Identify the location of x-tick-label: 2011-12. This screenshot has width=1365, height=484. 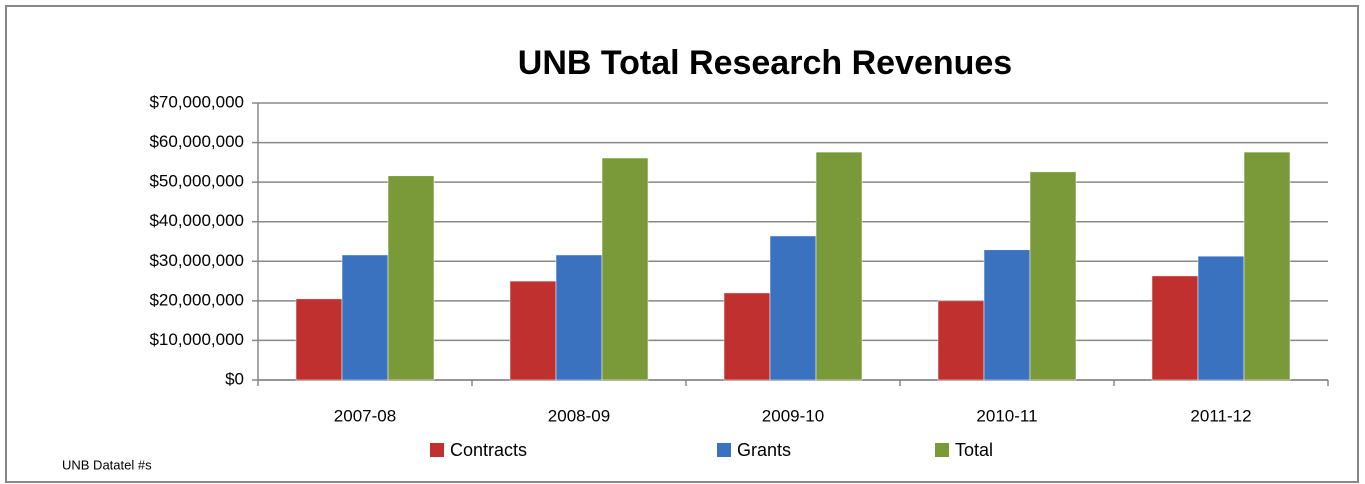
(1220, 415).